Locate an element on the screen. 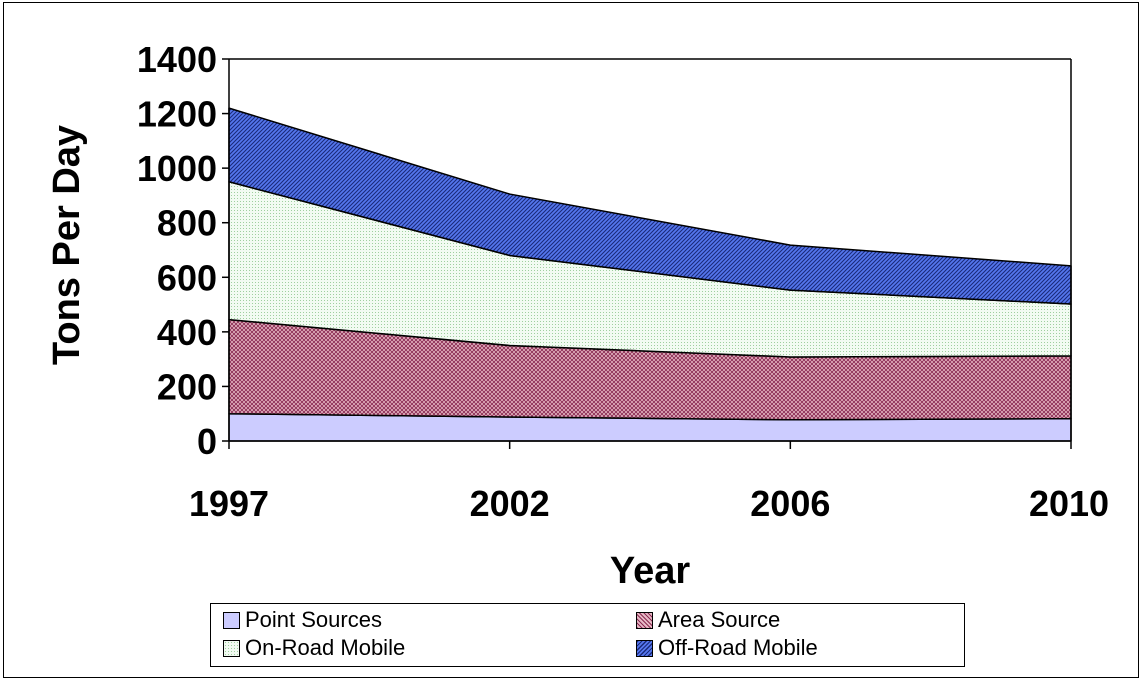 Image resolution: width=1143 pixels, height=683 pixels. x-tick-label: 2010 is located at coordinates (1069, 503).